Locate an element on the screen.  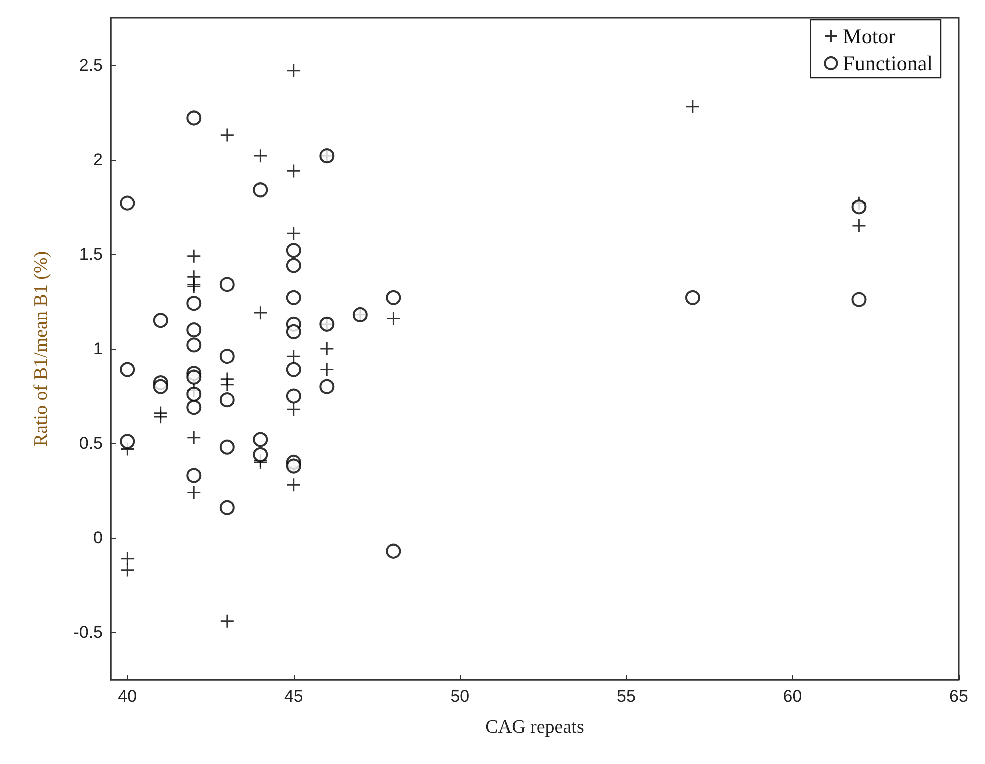
x-axis-title: CAG repeats is located at coordinates (535, 727).